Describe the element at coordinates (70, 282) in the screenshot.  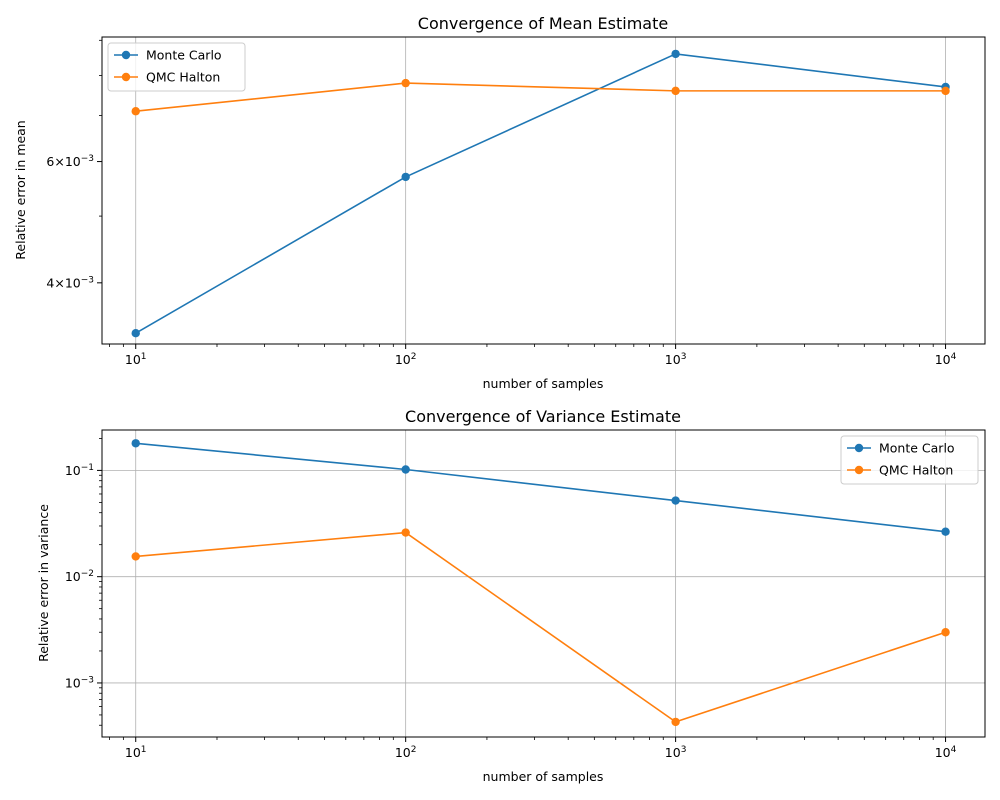
I see `y-tick-label: 4×10−3` at that location.